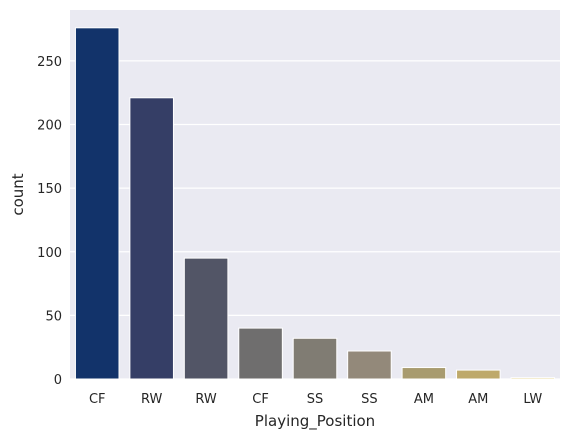  I want to click on y-axis-label: count, so click(18, 194).